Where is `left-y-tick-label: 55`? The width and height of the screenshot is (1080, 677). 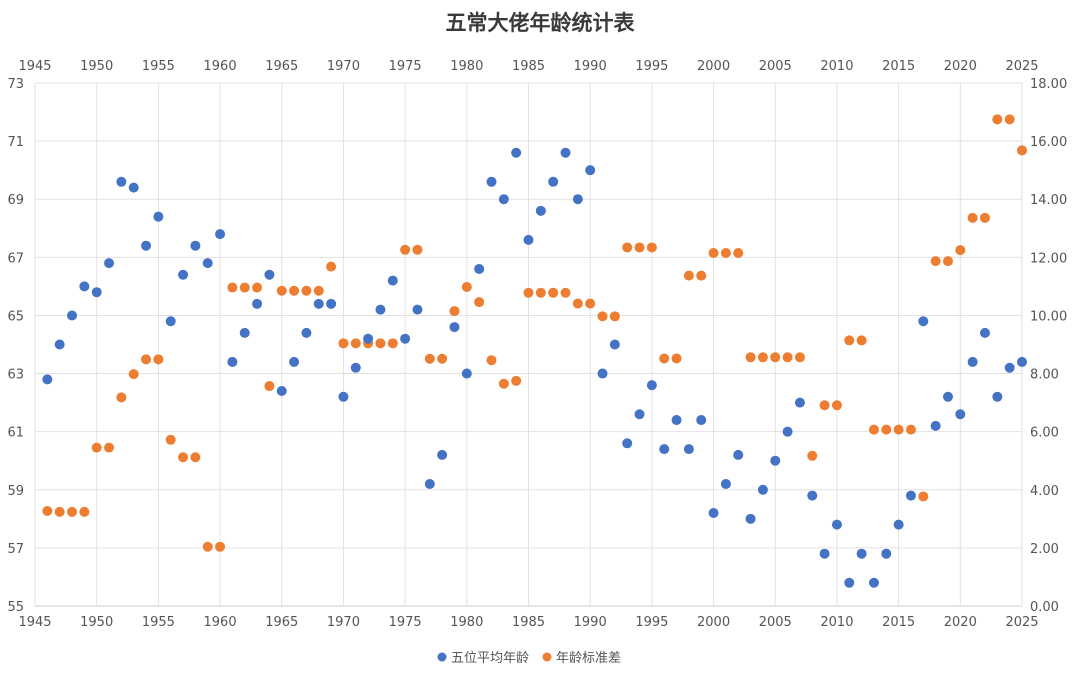
left-y-tick-label: 55 is located at coordinates (15, 607).